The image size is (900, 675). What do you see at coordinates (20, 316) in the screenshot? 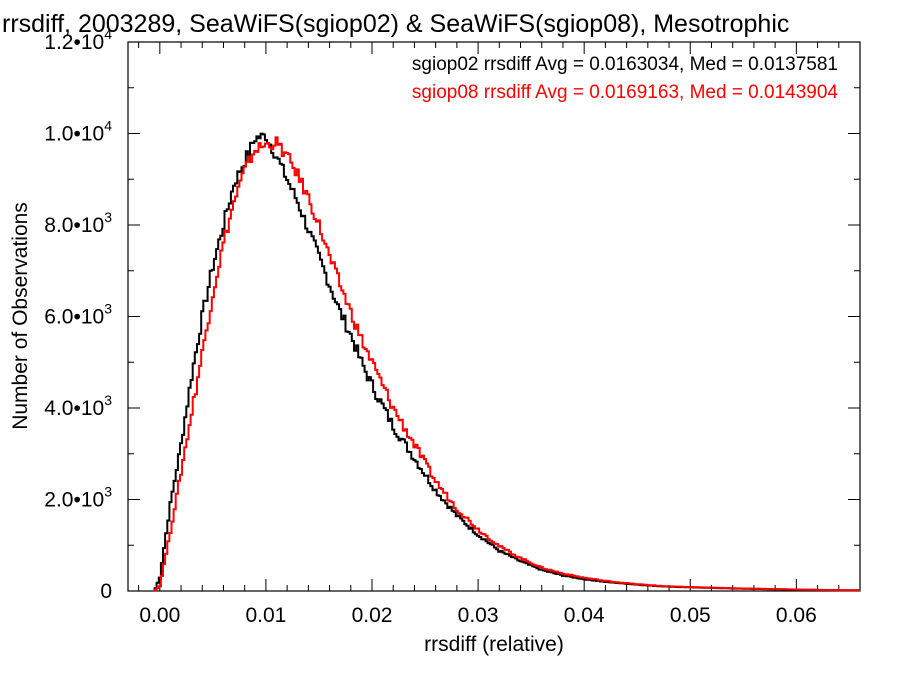
I see `y-axis-label: Number of Observations` at bounding box center [20, 316].